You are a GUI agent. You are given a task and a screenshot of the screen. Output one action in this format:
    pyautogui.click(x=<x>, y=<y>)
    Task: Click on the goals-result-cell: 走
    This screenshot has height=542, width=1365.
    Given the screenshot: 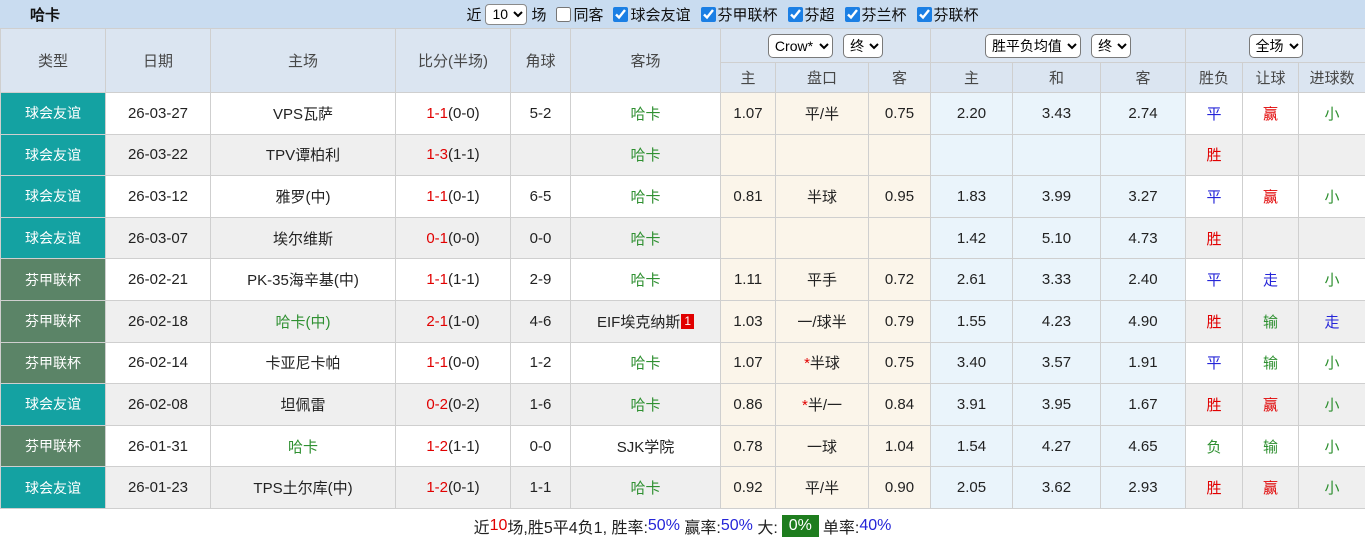 What is the action you would take?
    pyautogui.click(x=1331, y=321)
    